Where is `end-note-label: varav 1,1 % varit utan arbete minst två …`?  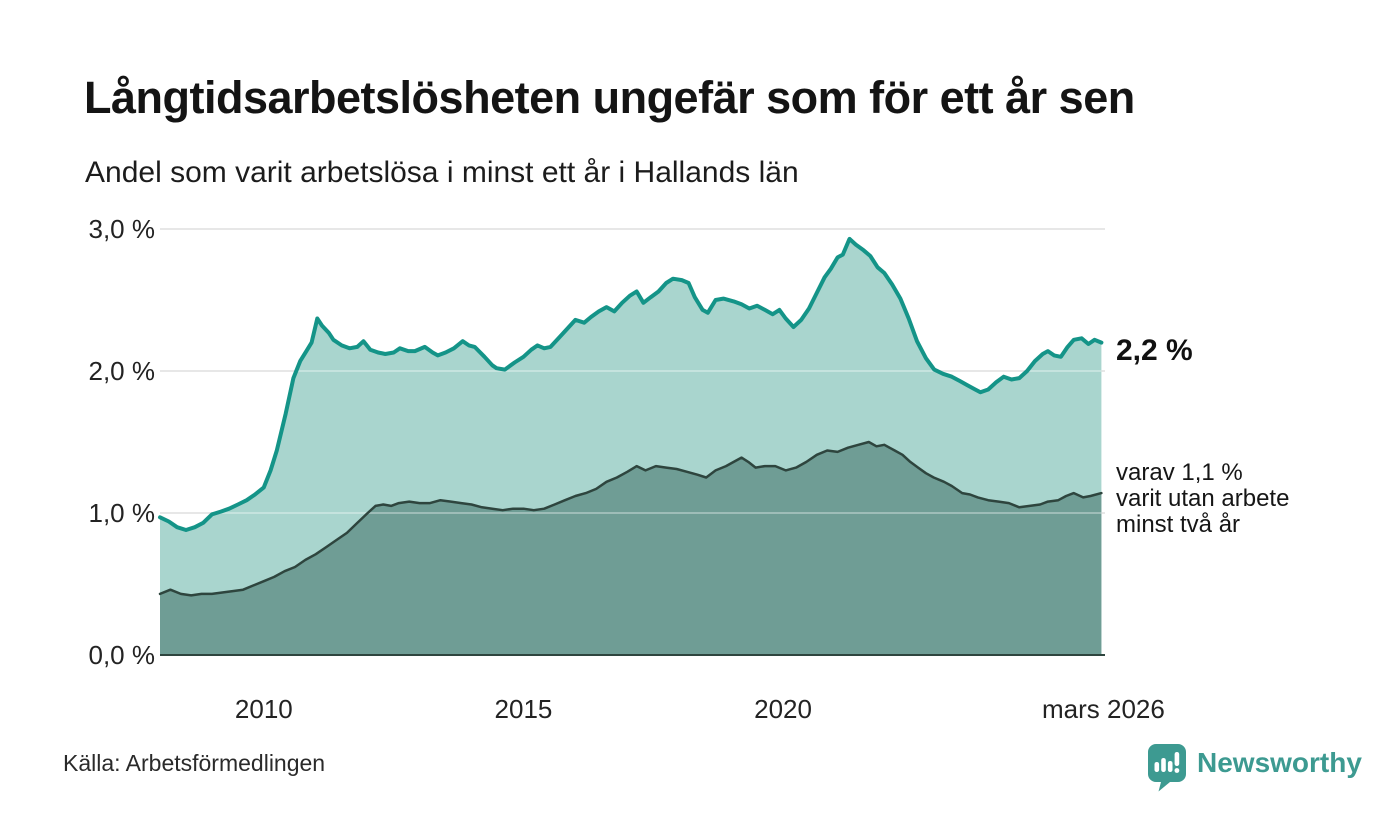 end-note-label: varav 1,1 % varit utan arbete minst två … is located at coordinates (1203, 498).